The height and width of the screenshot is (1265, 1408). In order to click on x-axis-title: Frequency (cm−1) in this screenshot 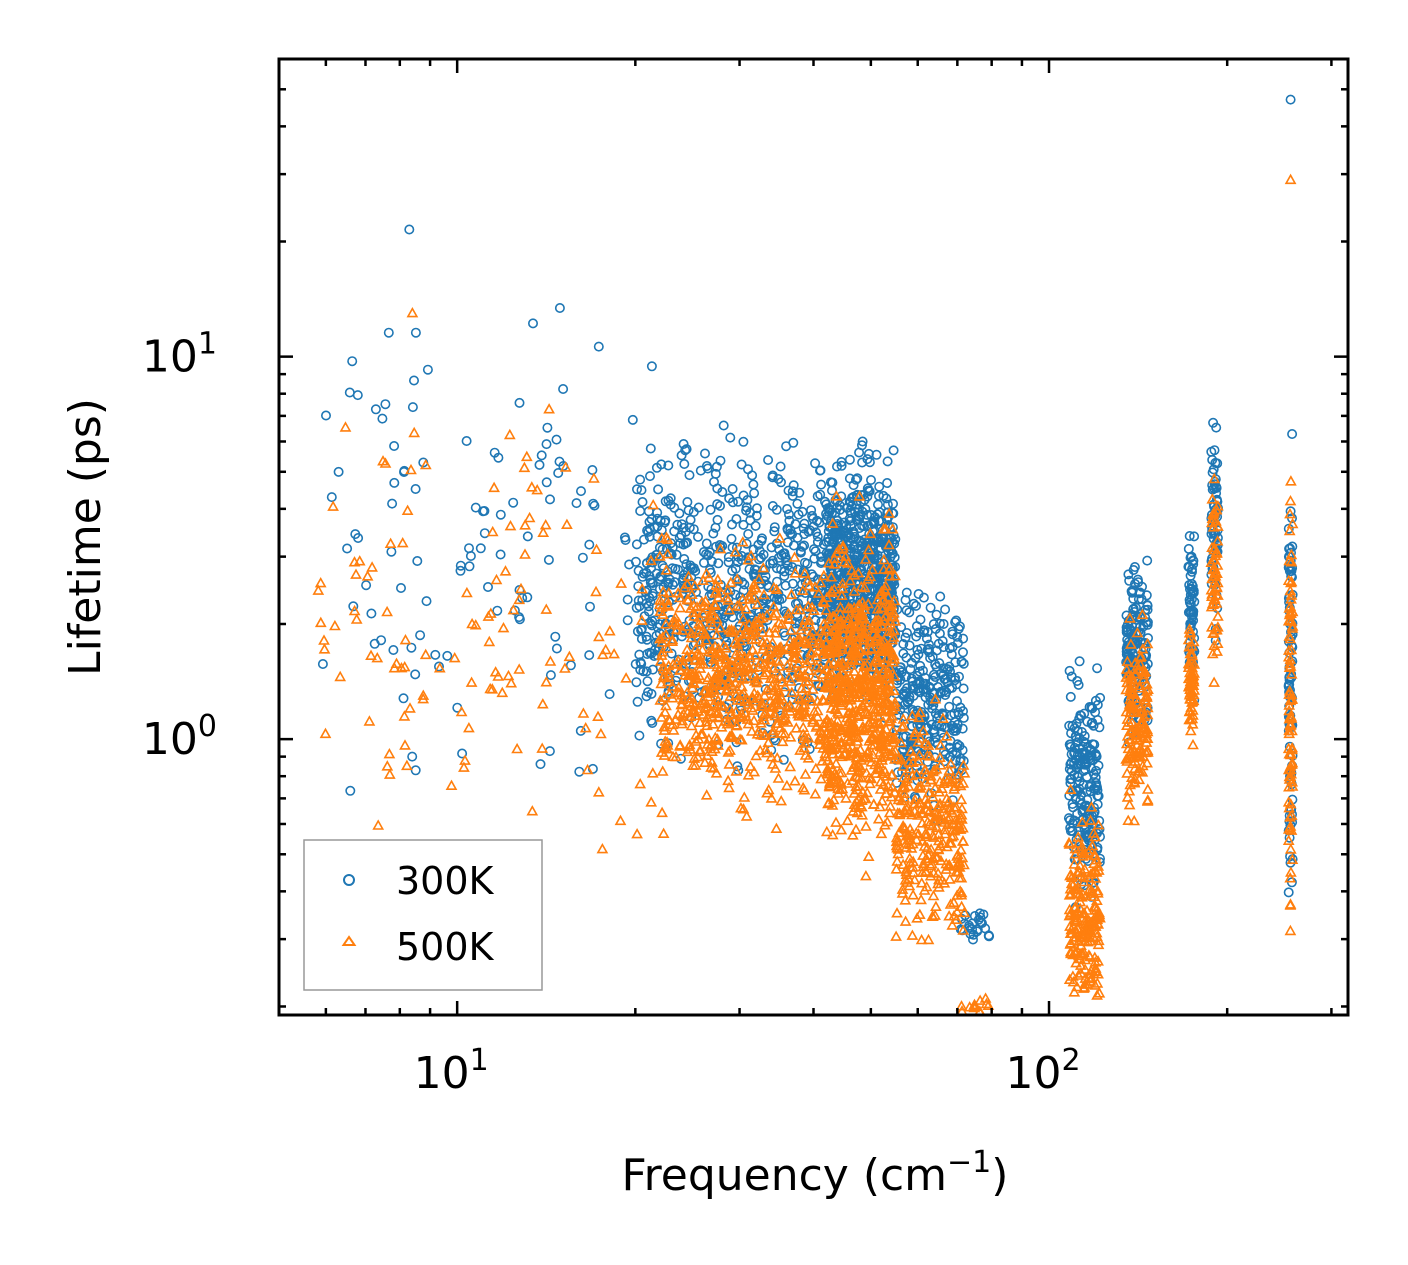, I will do `click(815, 1173)`.